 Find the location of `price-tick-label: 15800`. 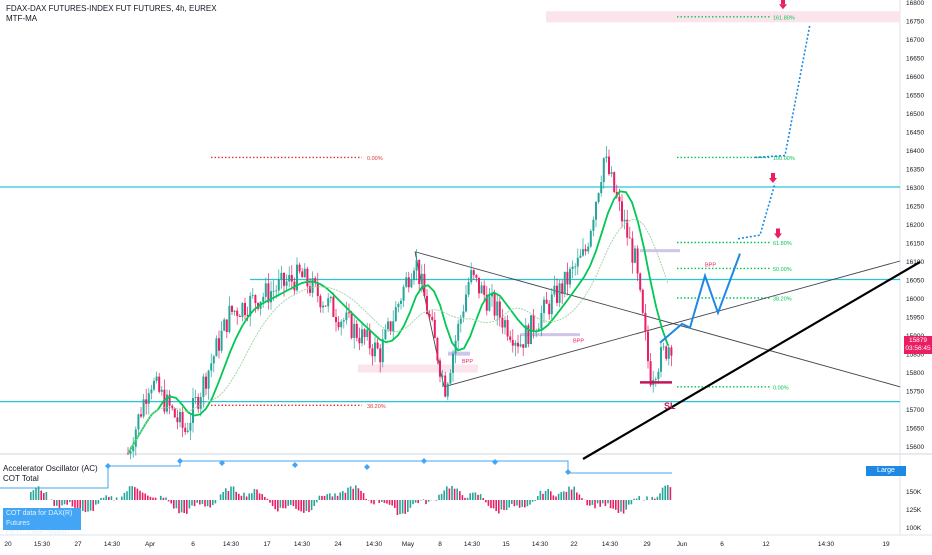

price-tick-label: 15800 is located at coordinates (915, 373).